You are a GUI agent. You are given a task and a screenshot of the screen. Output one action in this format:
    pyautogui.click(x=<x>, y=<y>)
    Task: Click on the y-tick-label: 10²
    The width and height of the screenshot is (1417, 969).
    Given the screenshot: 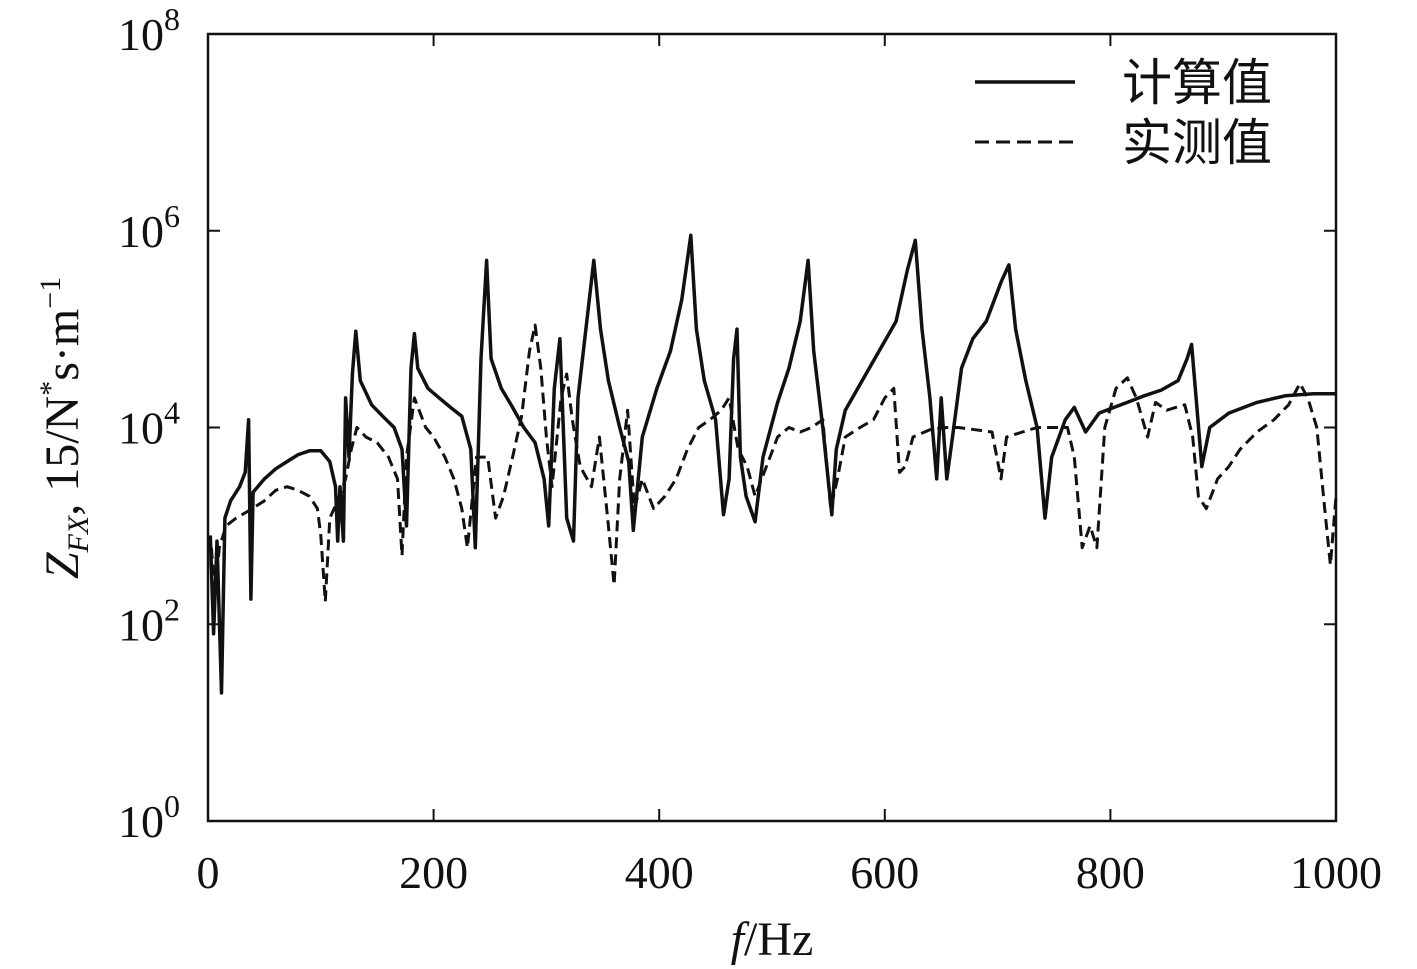 What is the action you would take?
    pyautogui.click(x=149, y=620)
    